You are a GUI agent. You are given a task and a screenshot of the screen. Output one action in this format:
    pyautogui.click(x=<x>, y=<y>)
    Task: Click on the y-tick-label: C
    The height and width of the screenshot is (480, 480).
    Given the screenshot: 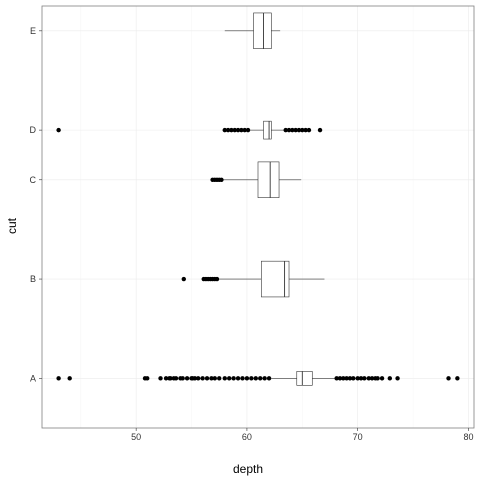 What is the action you would take?
    pyautogui.click(x=33, y=180)
    